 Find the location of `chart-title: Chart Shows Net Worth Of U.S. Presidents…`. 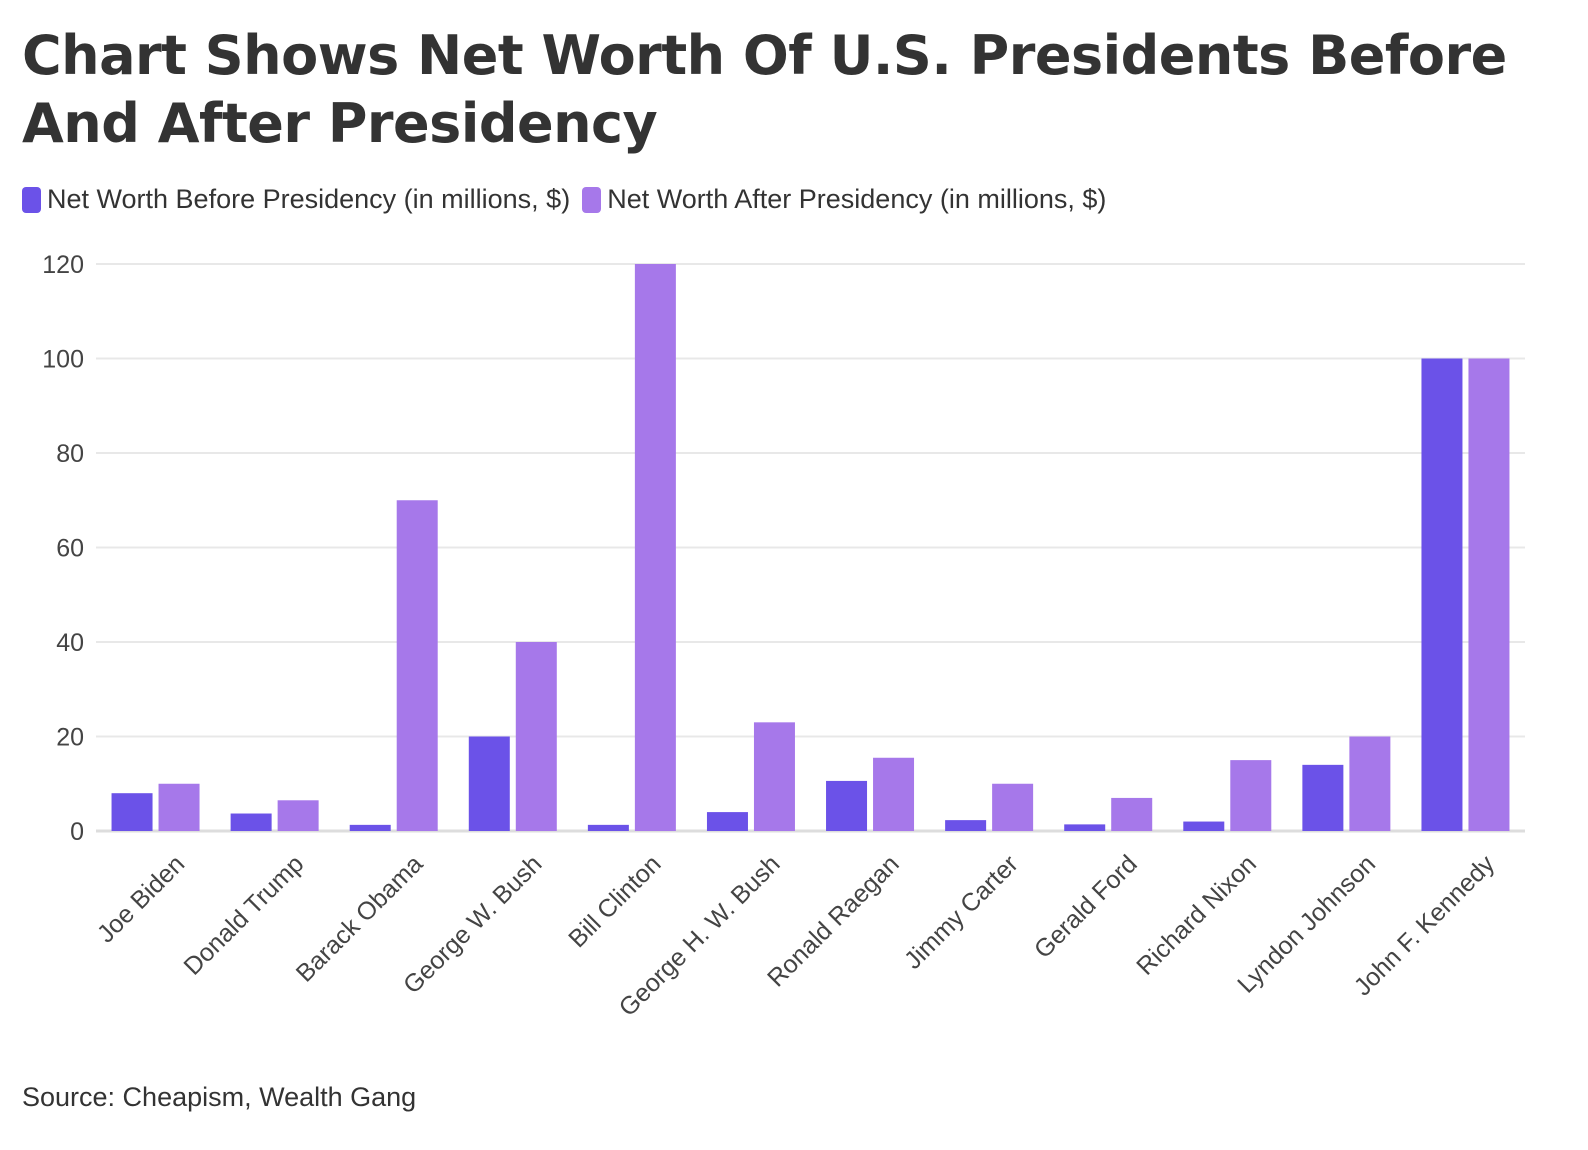

chart-title: Chart Shows Net Worth Of U.S. Presidents… is located at coordinates (764, 89).